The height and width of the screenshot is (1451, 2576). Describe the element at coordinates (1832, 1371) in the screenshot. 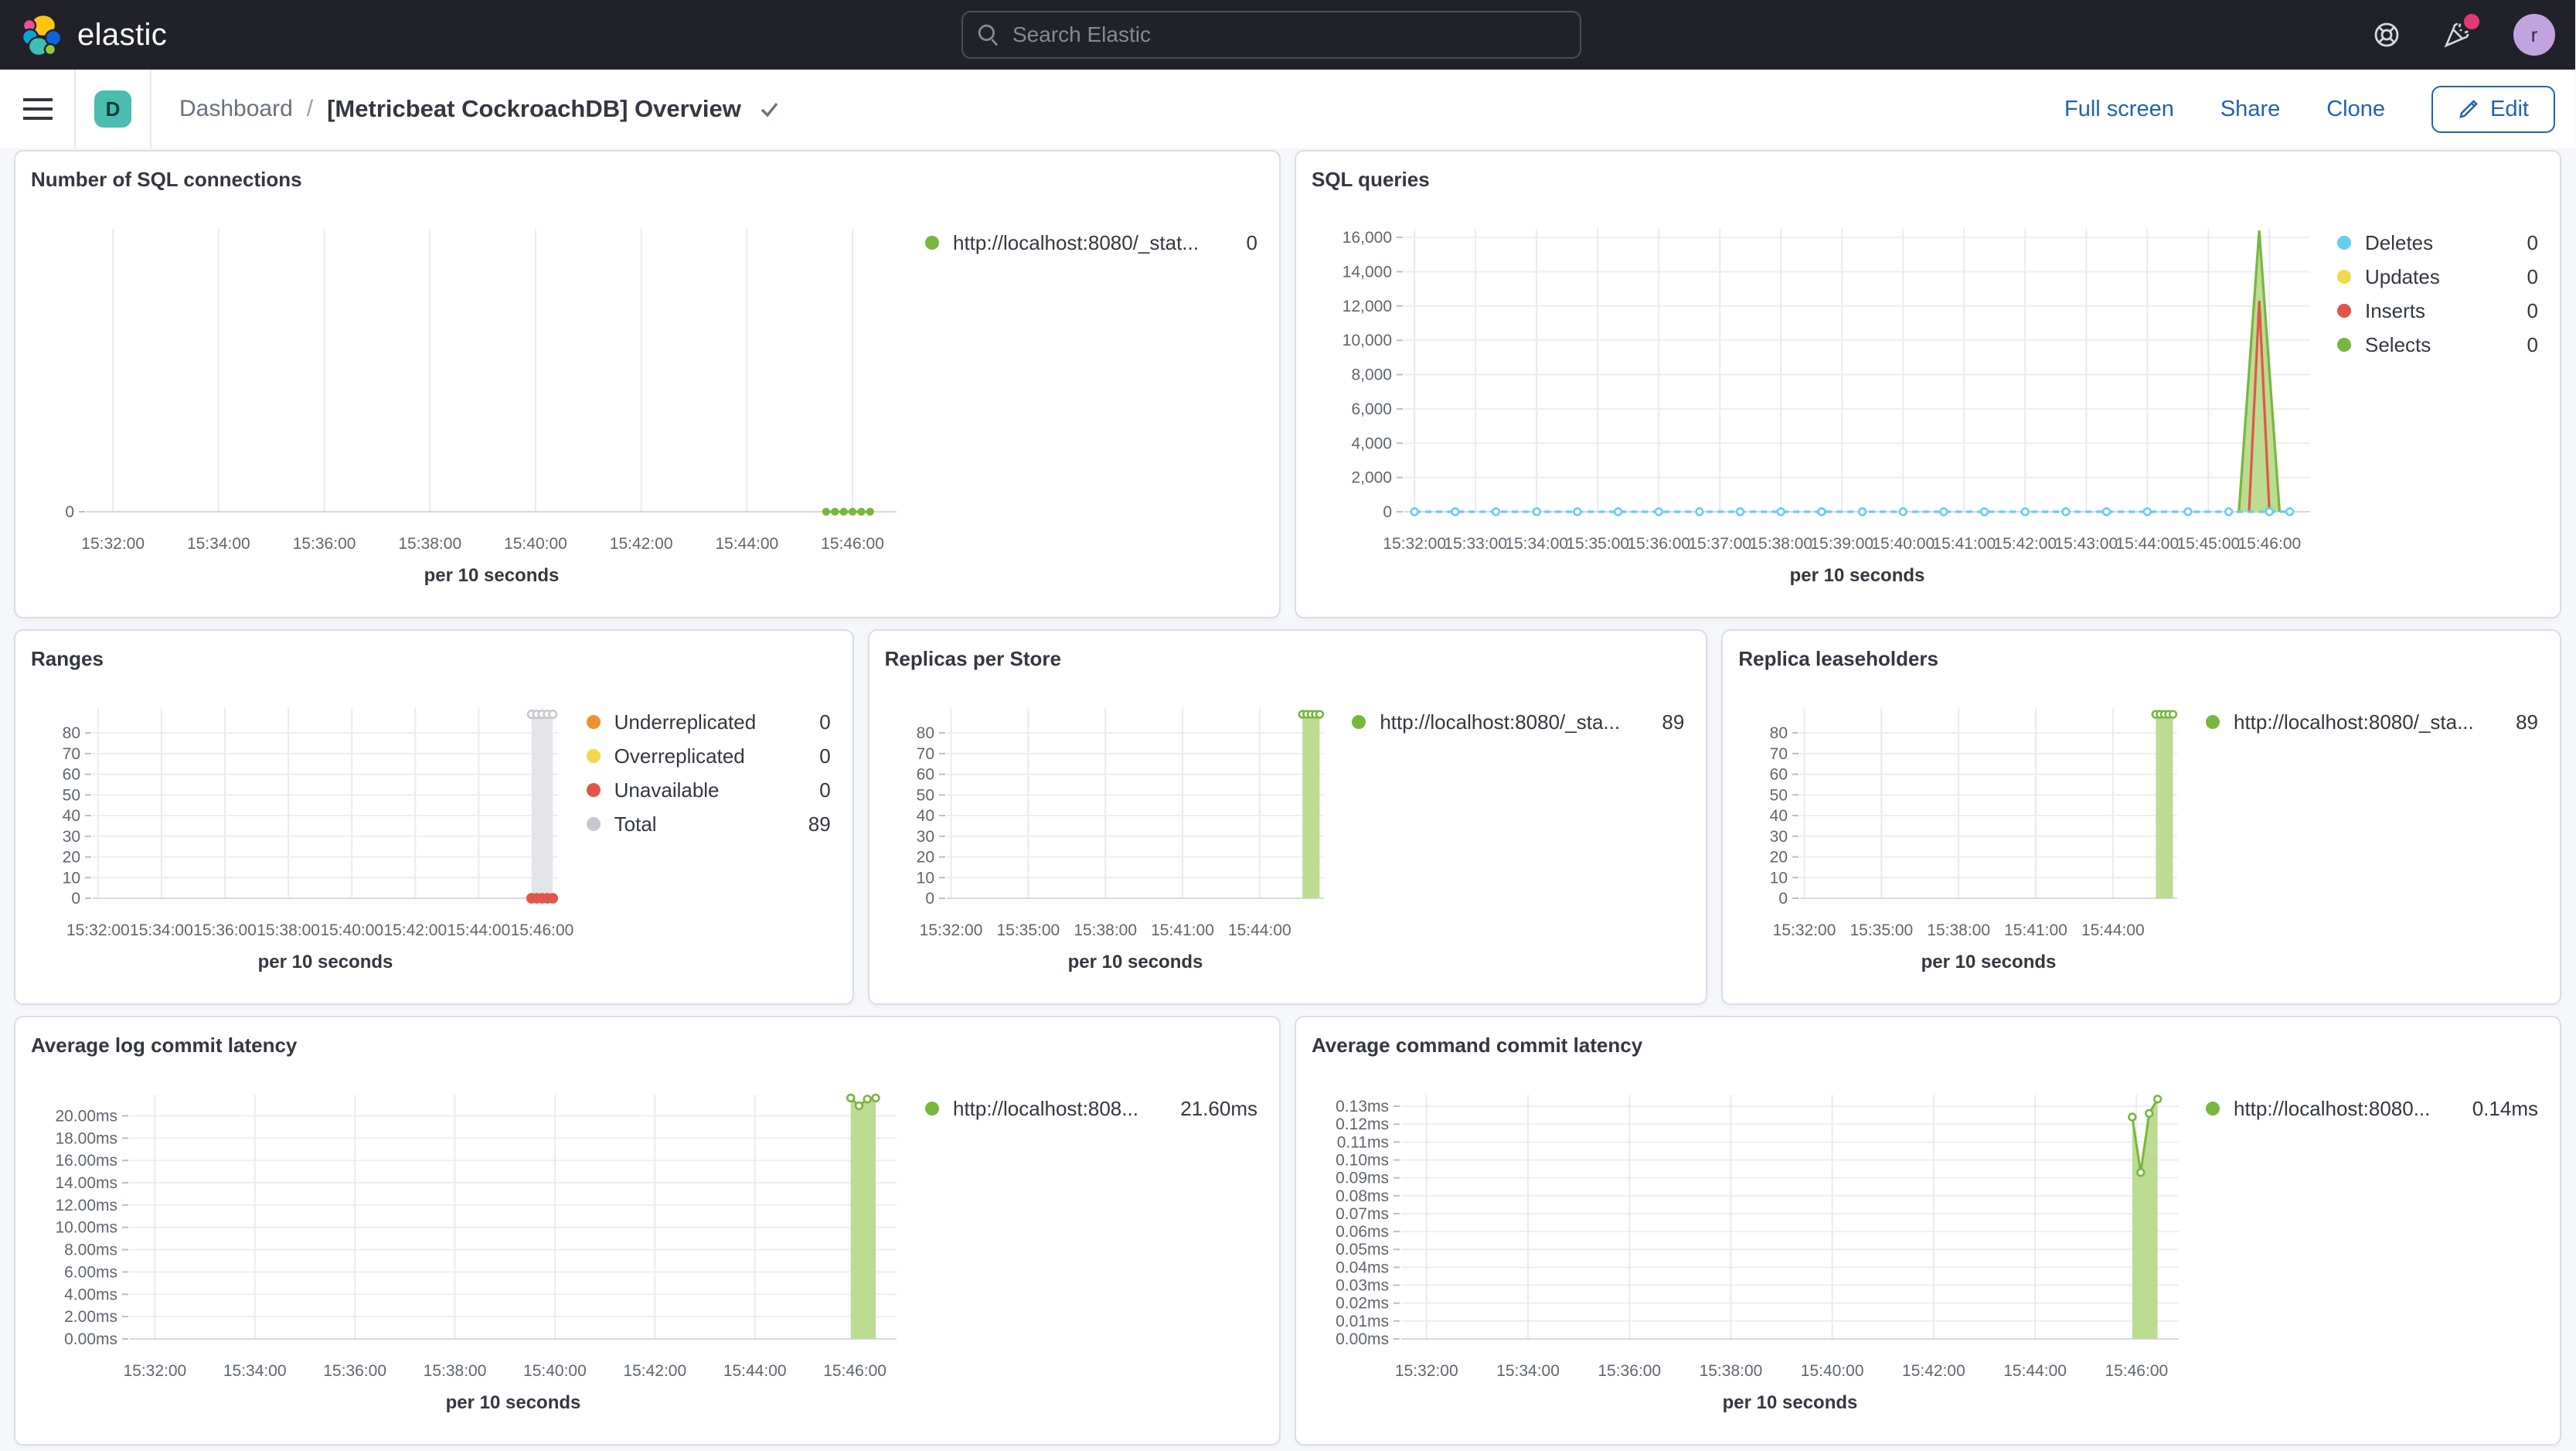

I see `svg-text: 15:40:00` at that location.